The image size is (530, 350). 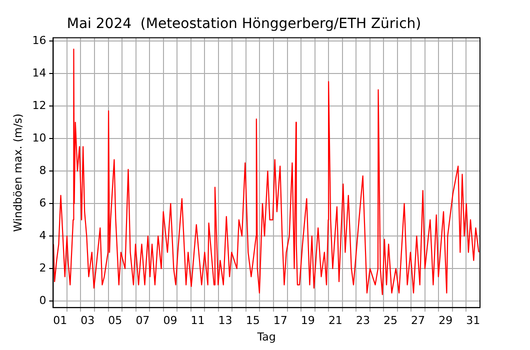 I want to click on y-tick-label: 14, so click(x=39, y=73).